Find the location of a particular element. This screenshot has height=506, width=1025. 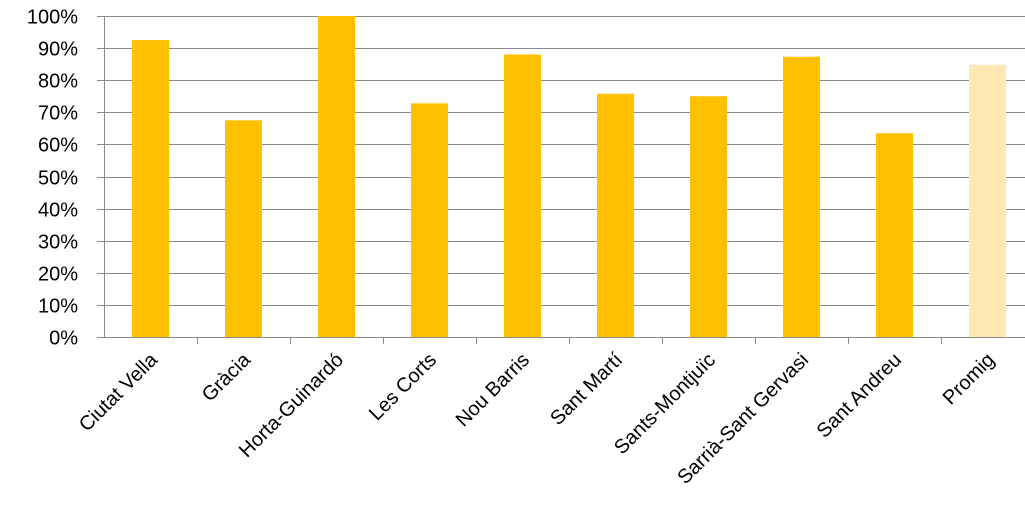

x-tick-label: Gràcia is located at coordinates (227, 377).